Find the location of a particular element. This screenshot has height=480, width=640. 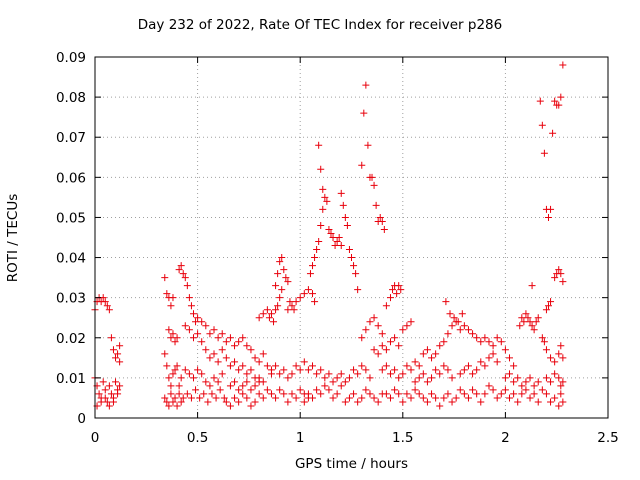

x-tick-label: 2 is located at coordinates (505, 438).